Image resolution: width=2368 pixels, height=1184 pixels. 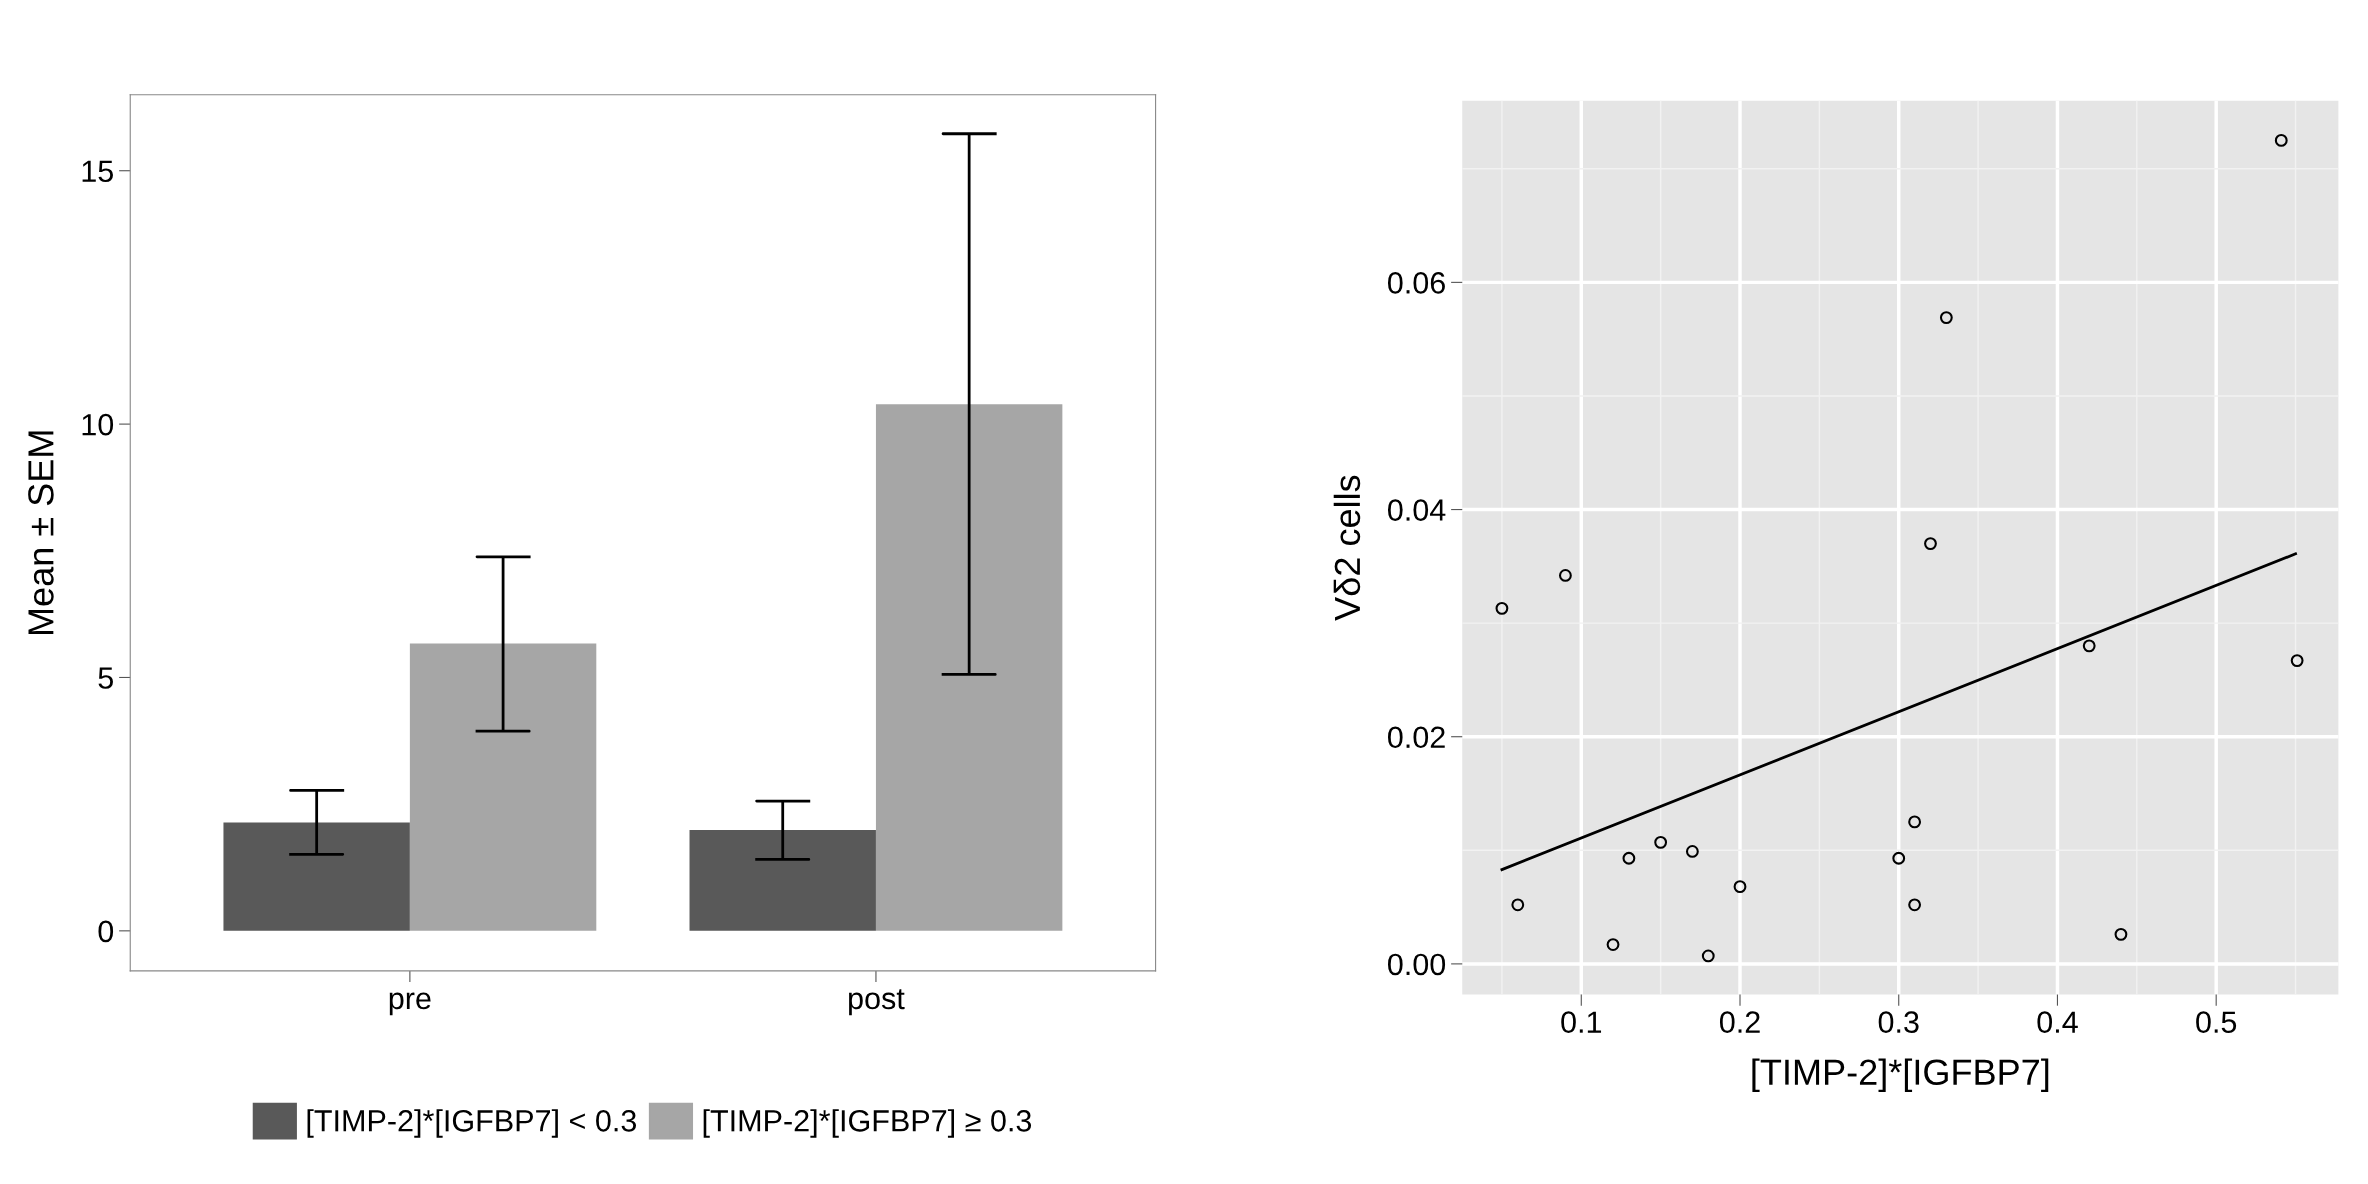 What do you see at coordinates (97, 171) in the screenshot?
I see `y-tick-label: 15` at bounding box center [97, 171].